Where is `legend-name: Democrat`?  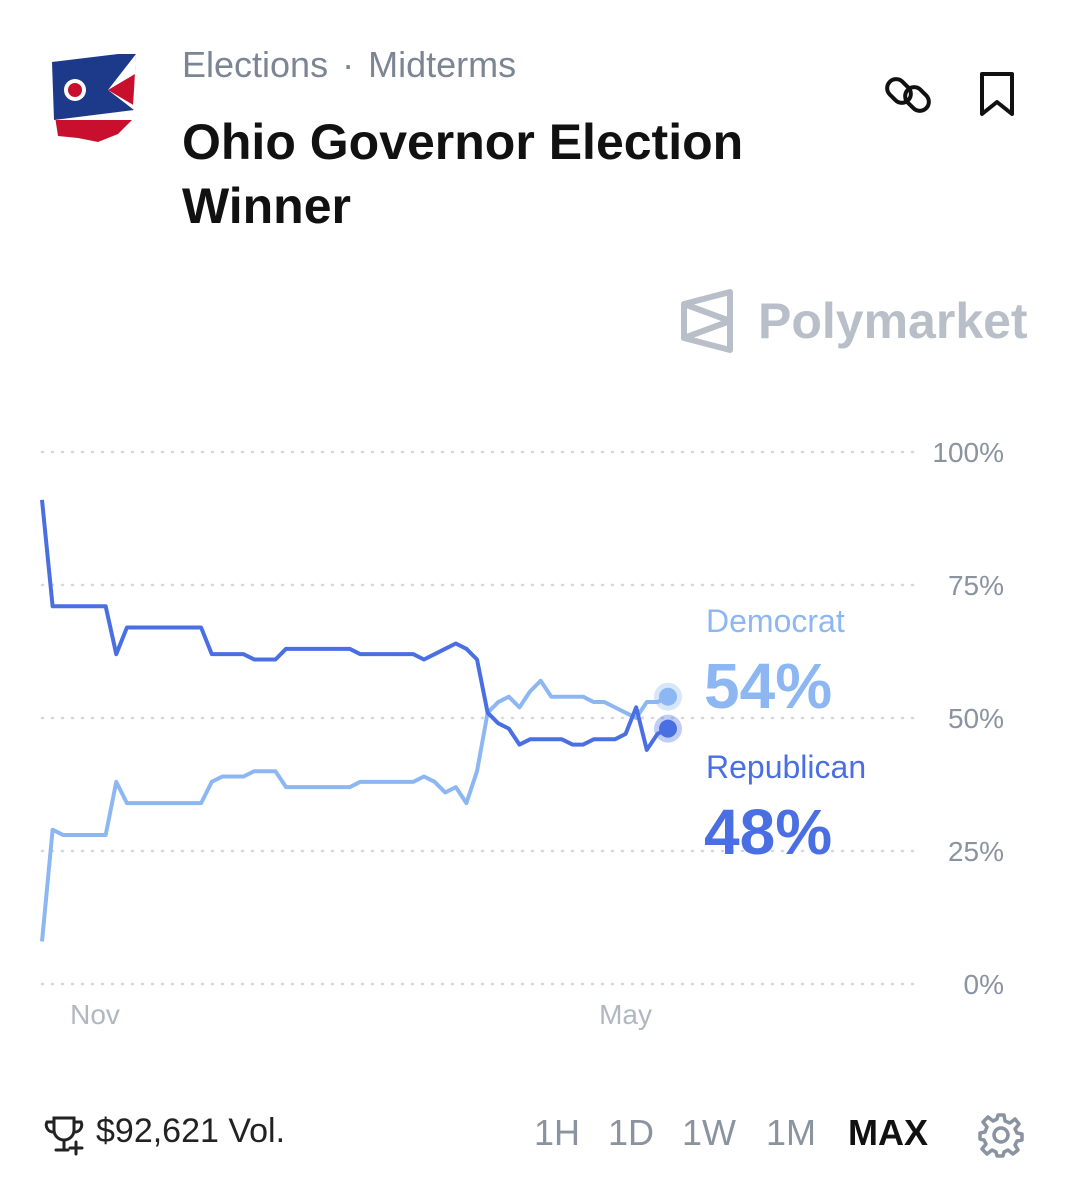
legend-name: Democrat is located at coordinates (775, 621).